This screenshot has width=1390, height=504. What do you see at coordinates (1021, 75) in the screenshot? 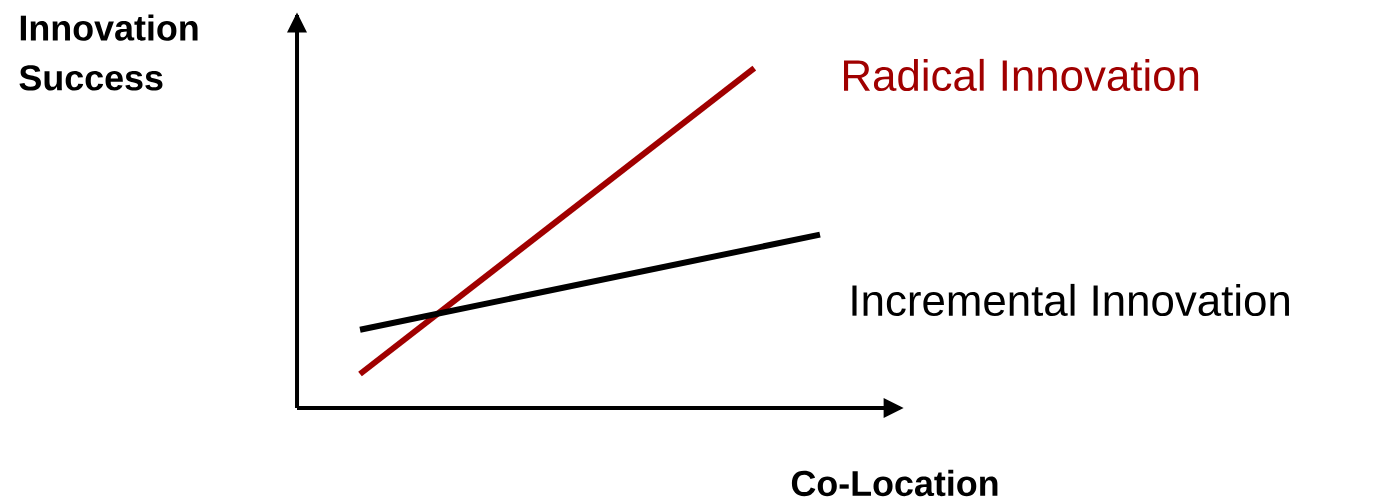
I see `text: Radical Innovation` at bounding box center [1021, 75].